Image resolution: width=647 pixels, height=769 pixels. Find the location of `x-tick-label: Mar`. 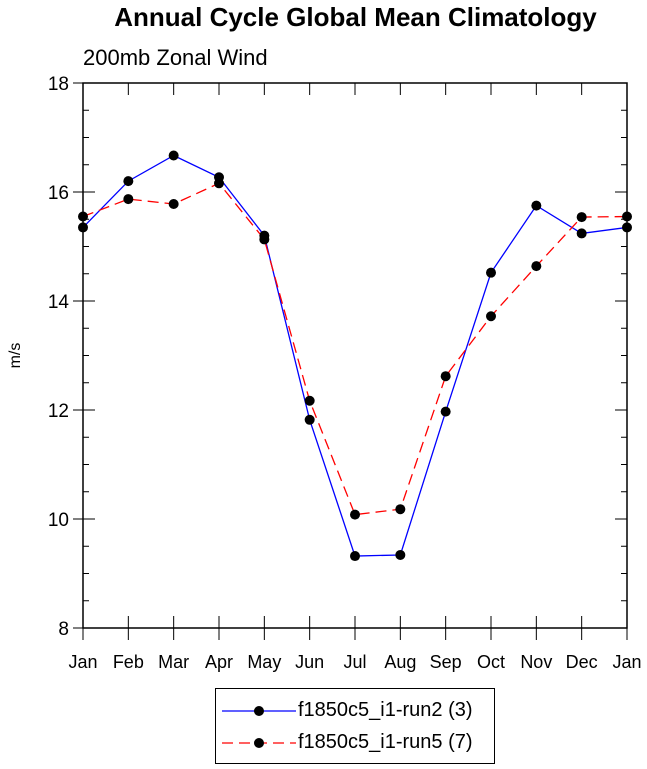

x-tick-label: Mar is located at coordinates (173, 662).